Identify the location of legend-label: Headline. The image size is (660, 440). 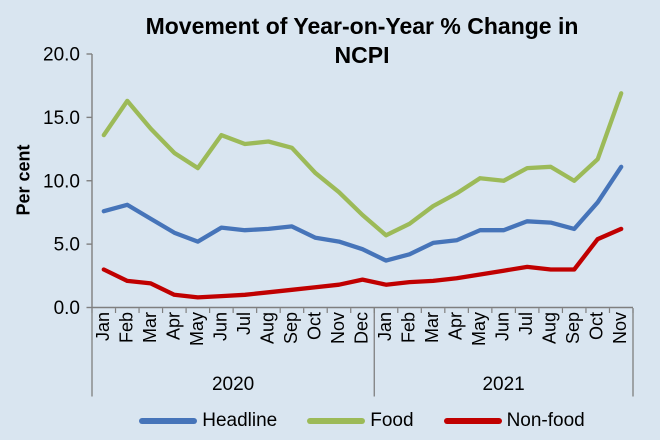
(240, 420).